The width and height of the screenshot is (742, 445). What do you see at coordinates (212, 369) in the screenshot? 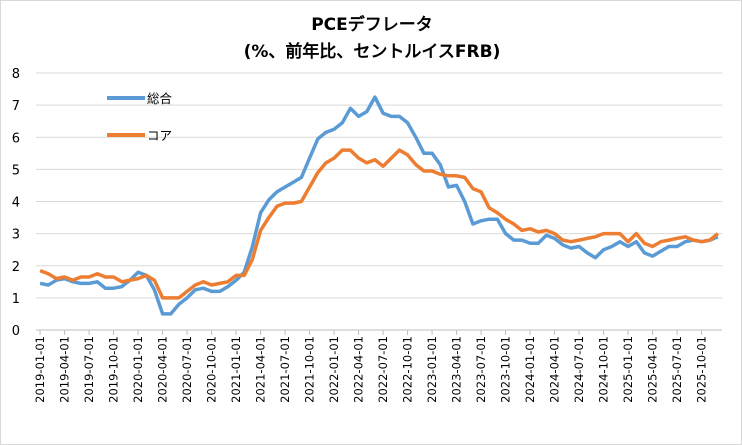
I see `x-tick-label: 2020-10-01` at bounding box center [212, 369].